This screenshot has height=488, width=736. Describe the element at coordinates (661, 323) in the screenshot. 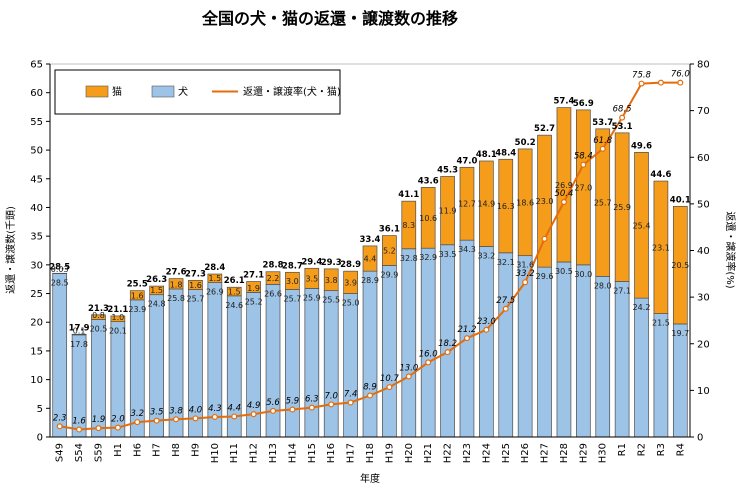

I see `bar-dog-value-label: 21.5` at that location.